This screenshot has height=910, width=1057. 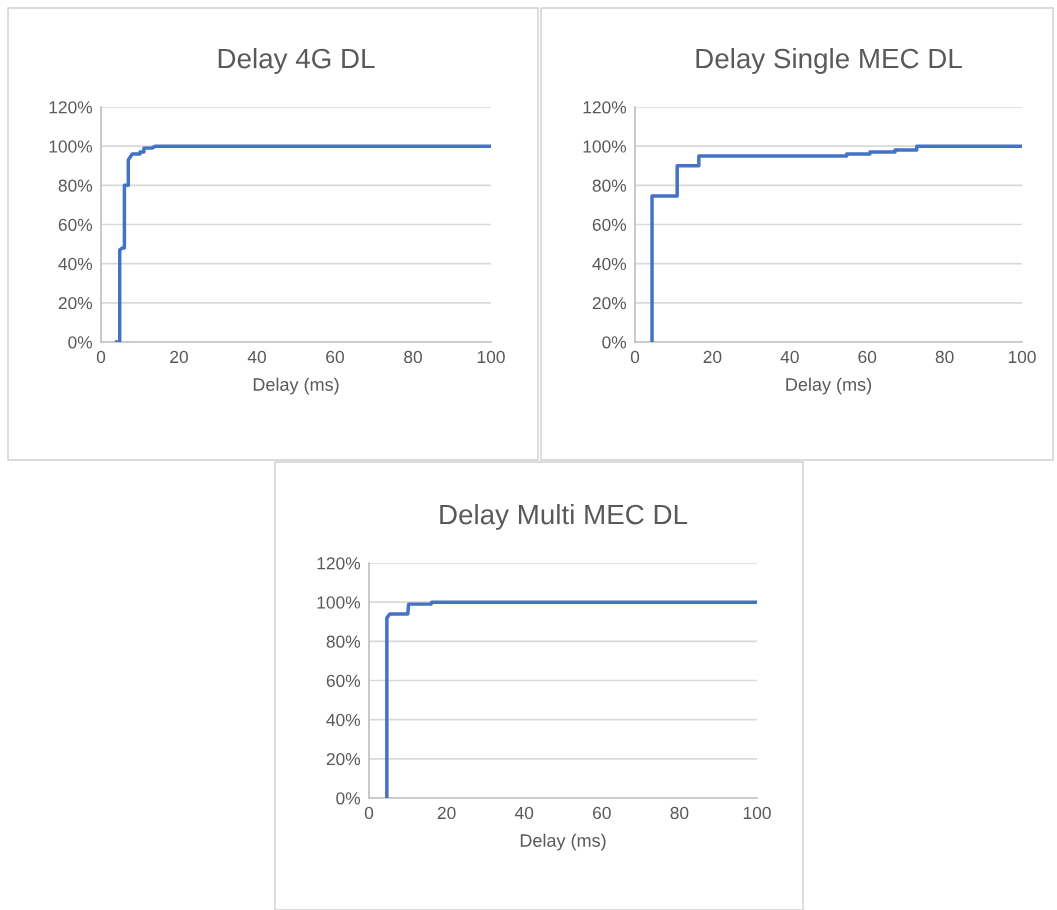 What do you see at coordinates (829, 60) in the screenshot?
I see `chart-title: Delay Single MEC DL` at bounding box center [829, 60].